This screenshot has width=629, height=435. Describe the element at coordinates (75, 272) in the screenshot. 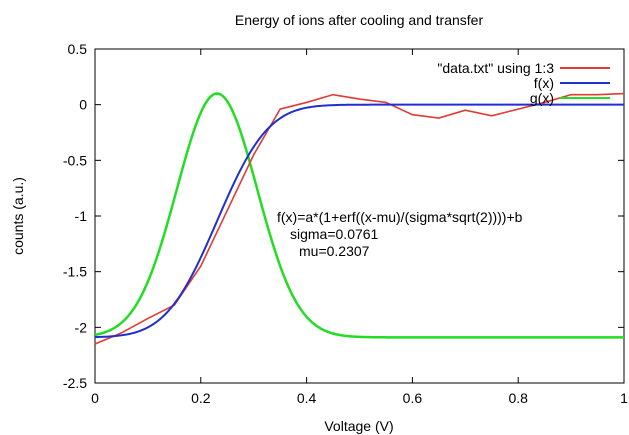

I see `y-tick-label: -1.5` at that location.